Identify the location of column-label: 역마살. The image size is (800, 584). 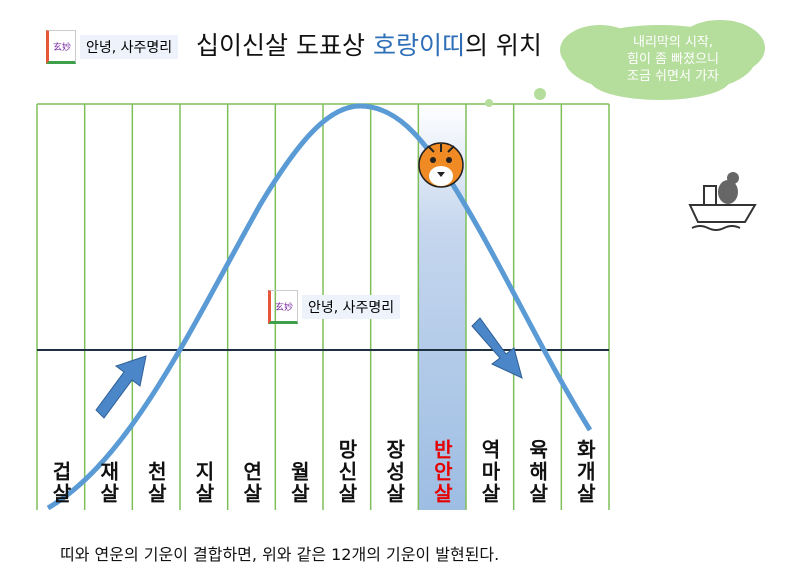
(489, 472).